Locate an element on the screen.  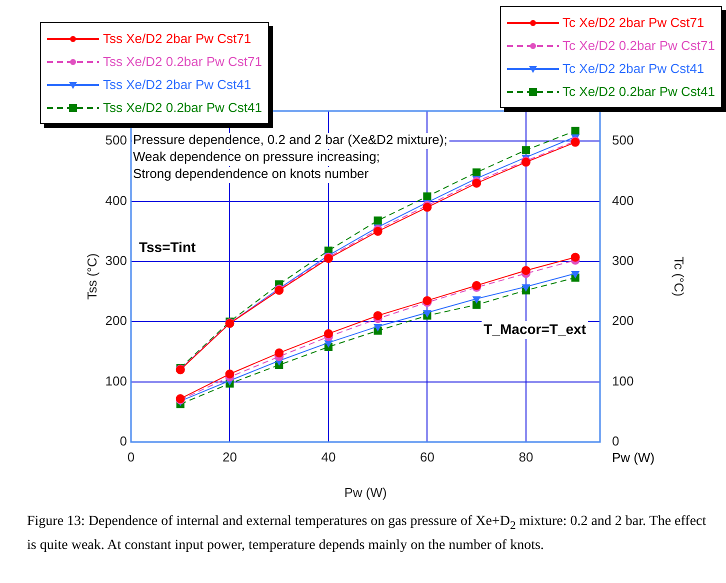
y-tick-label: 500 is located at coordinates (116, 140).